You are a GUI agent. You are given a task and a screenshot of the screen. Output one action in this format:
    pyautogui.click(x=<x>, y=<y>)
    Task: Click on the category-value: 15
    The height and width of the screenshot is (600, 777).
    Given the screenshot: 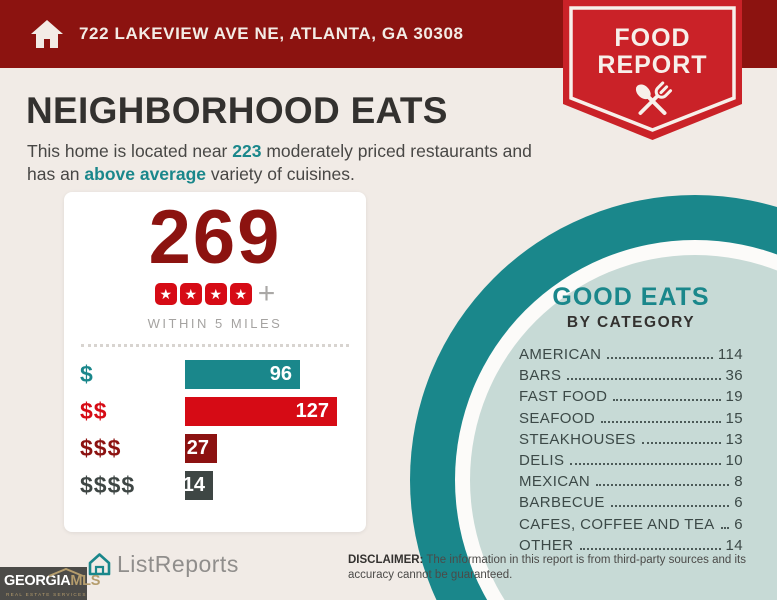 What is the action you would take?
    pyautogui.click(x=734, y=418)
    